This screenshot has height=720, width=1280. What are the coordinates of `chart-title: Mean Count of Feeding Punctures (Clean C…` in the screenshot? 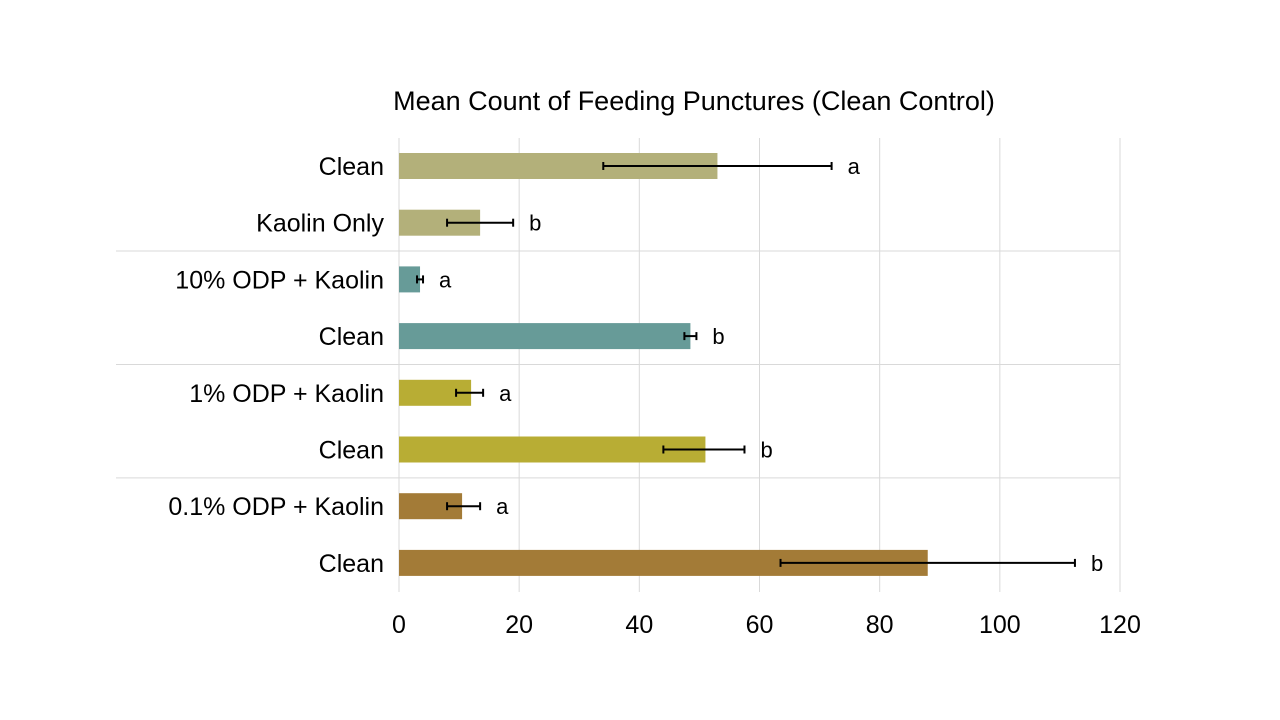 It's located at (694, 101).